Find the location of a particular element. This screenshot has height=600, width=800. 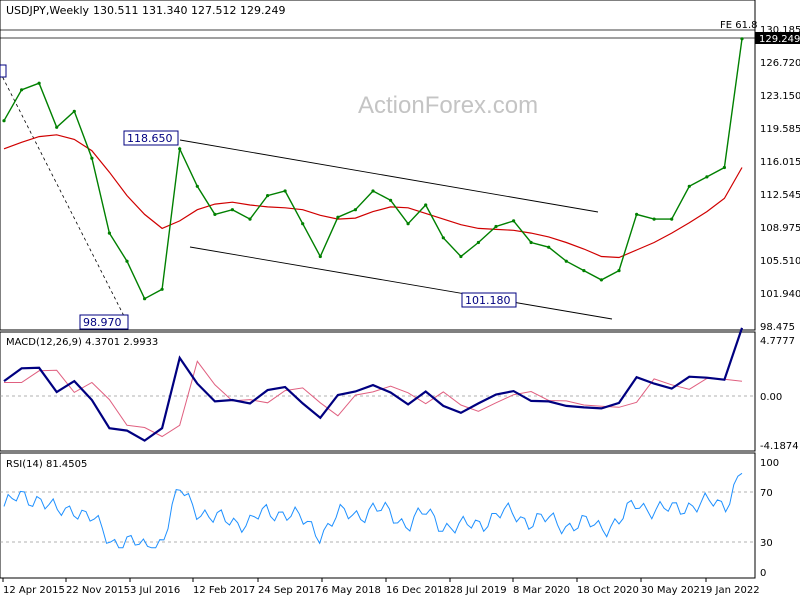

x-tick-label: 6 May 2018 is located at coordinates (351, 590).